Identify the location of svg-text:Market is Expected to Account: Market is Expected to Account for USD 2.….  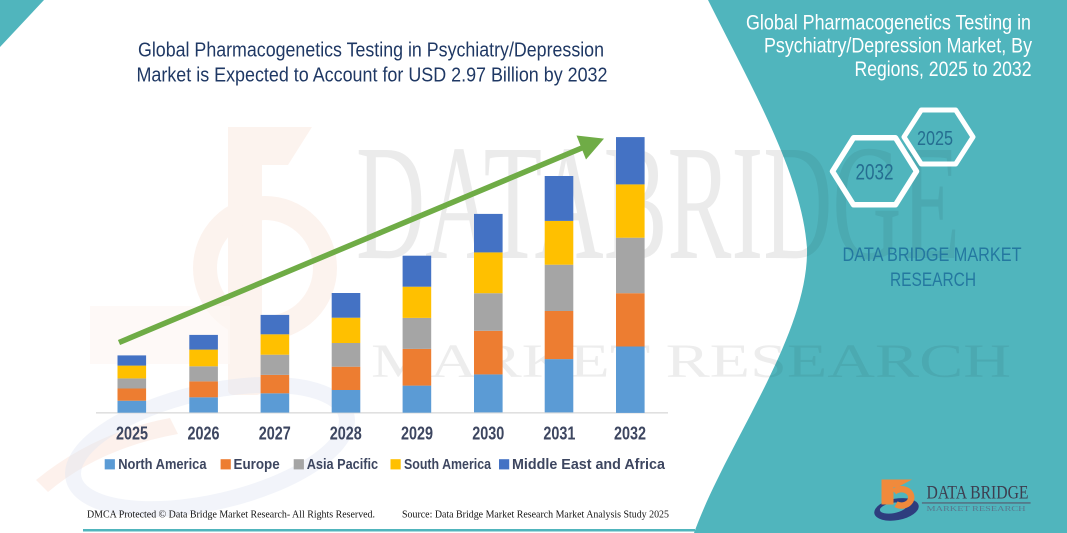
(372, 76).